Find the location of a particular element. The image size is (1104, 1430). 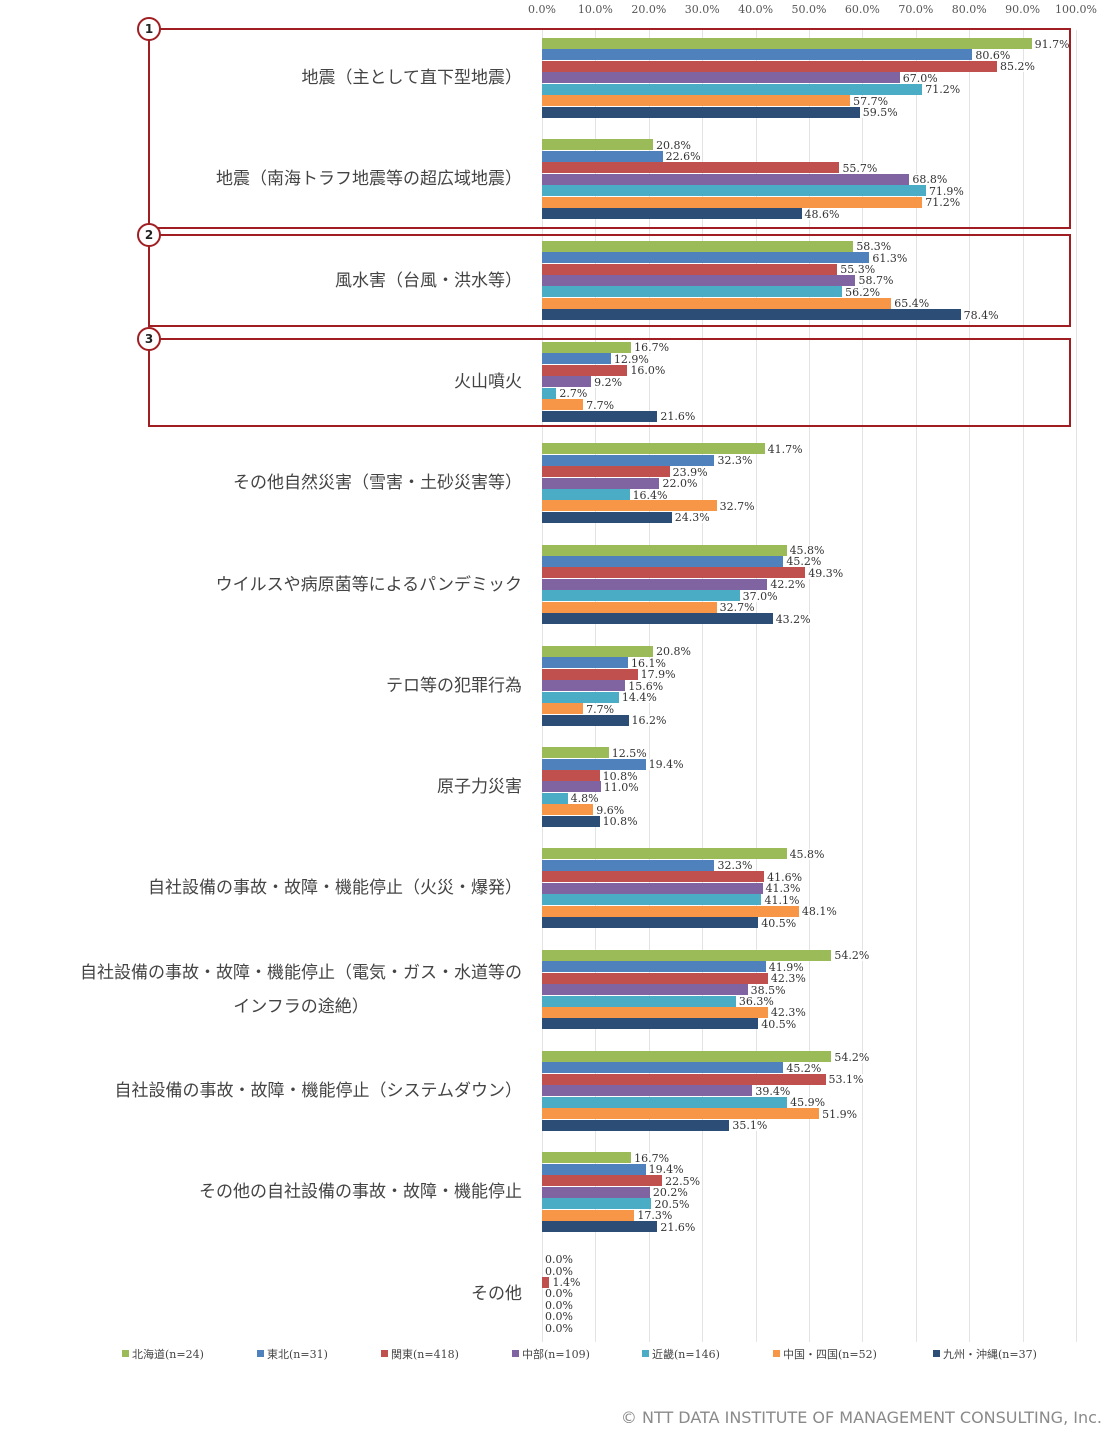

value-label: 58.7% is located at coordinates (876, 281).